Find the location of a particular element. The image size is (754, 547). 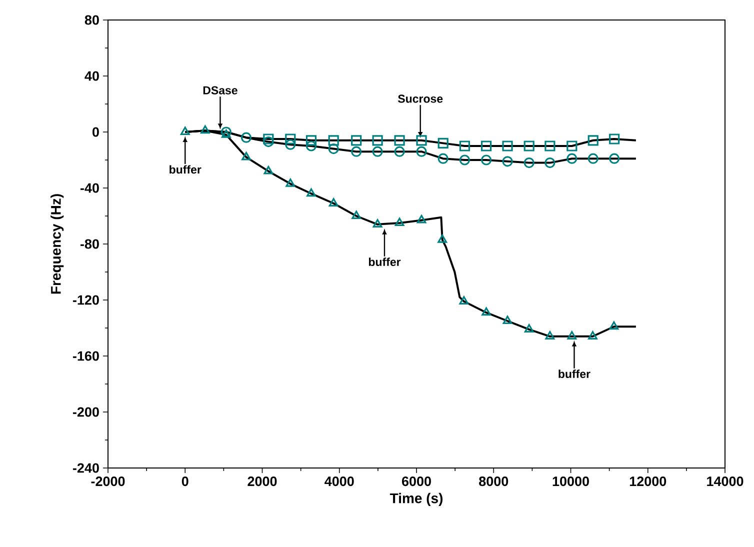

x-axis-title: Time (s) is located at coordinates (416, 499).